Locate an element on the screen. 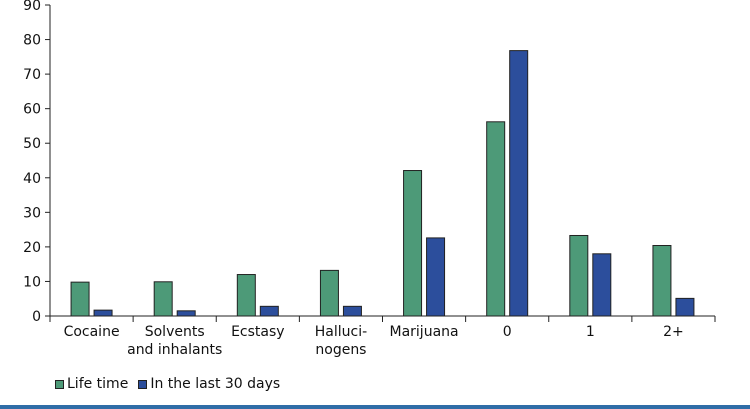 The height and width of the screenshot is (409, 750). legend-item-series-1: Life time is located at coordinates (91, 384).